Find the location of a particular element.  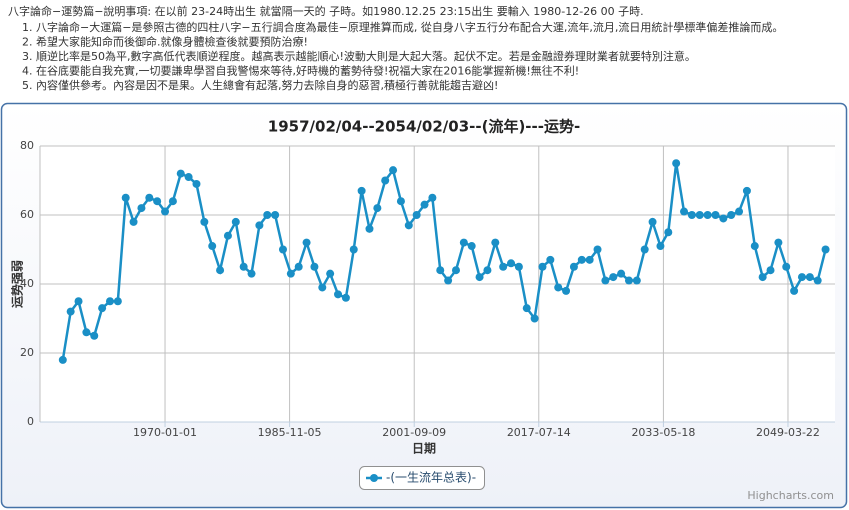

x-axis-label: 日期 is located at coordinates (424, 448).